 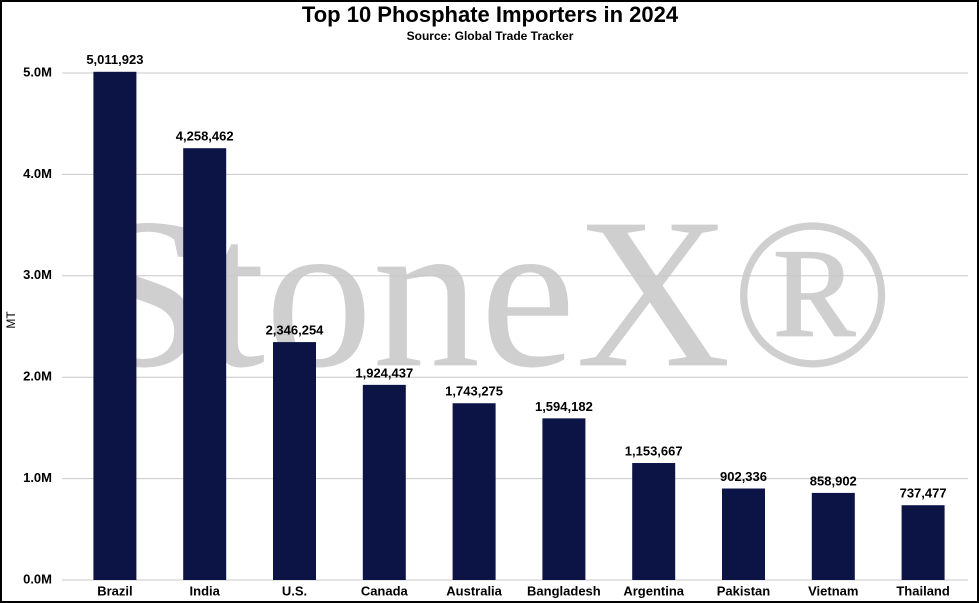 I want to click on x-tick-label: Bangladesh, so click(x=564, y=590).